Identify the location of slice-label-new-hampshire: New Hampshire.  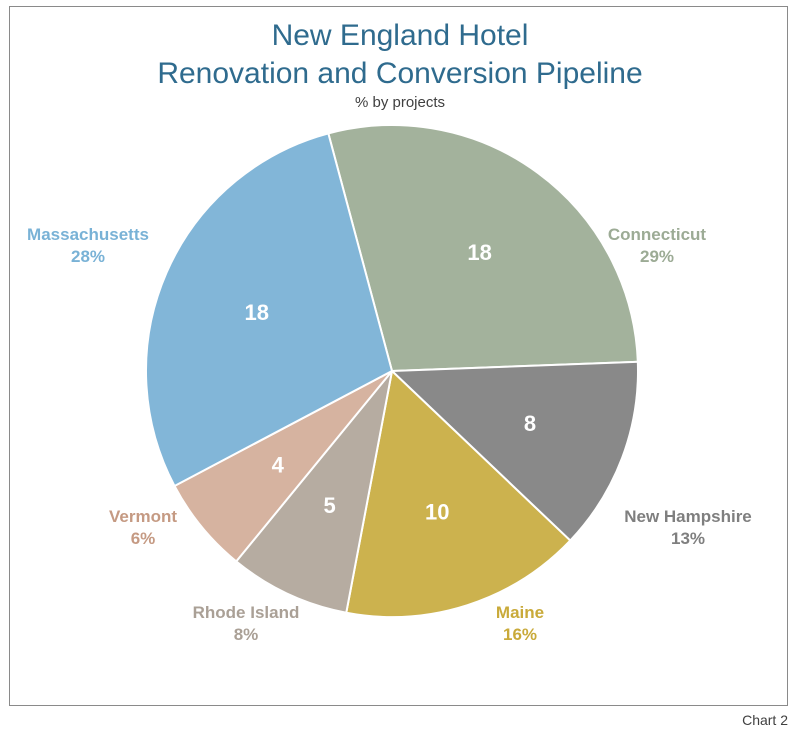
(688, 516).